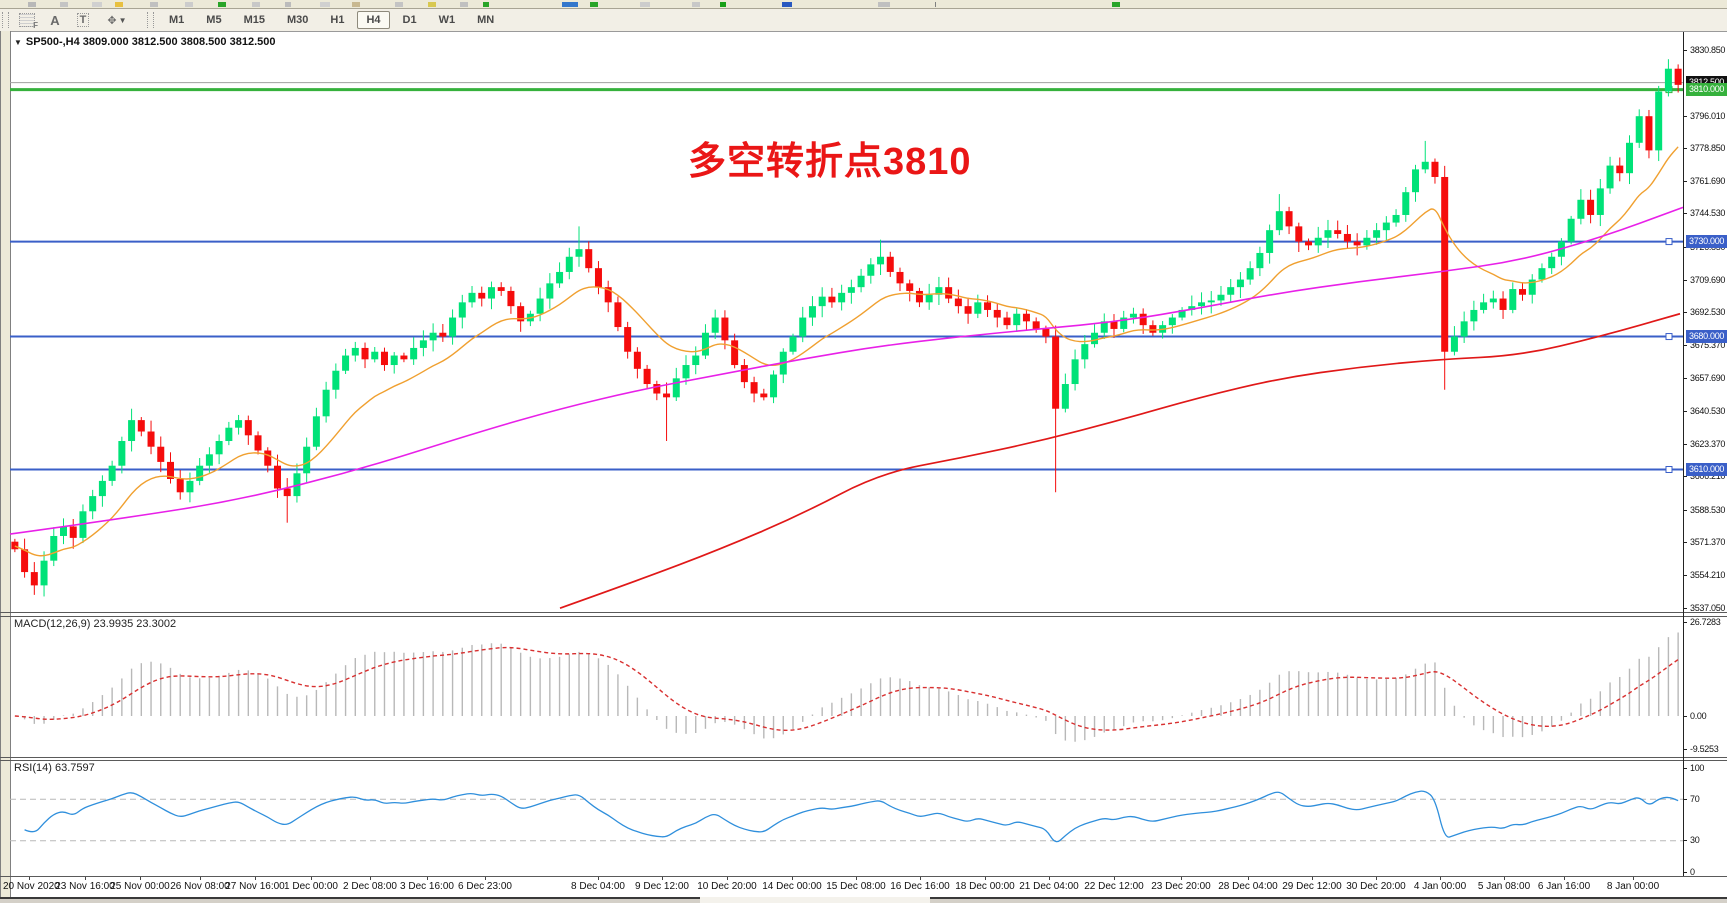 Image resolution: width=1727 pixels, height=903 pixels. I want to click on timeframe-button-m30: M30, so click(297, 20).